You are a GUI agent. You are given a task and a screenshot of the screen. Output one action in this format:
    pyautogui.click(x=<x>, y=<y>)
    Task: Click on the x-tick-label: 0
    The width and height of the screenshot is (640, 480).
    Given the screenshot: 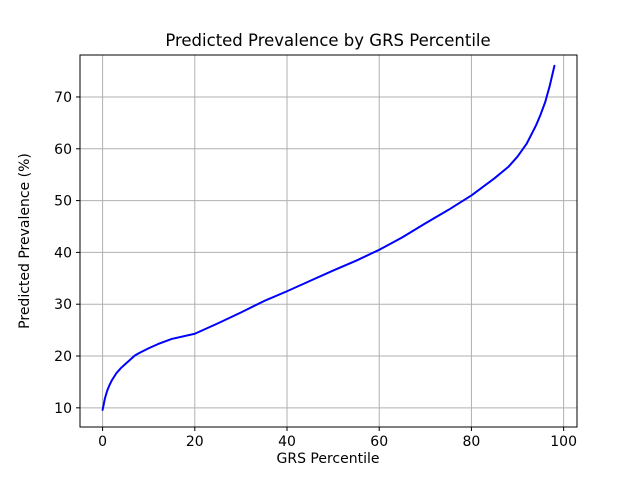 What is the action you would take?
    pyautogui.click(x=102, y=442)
    